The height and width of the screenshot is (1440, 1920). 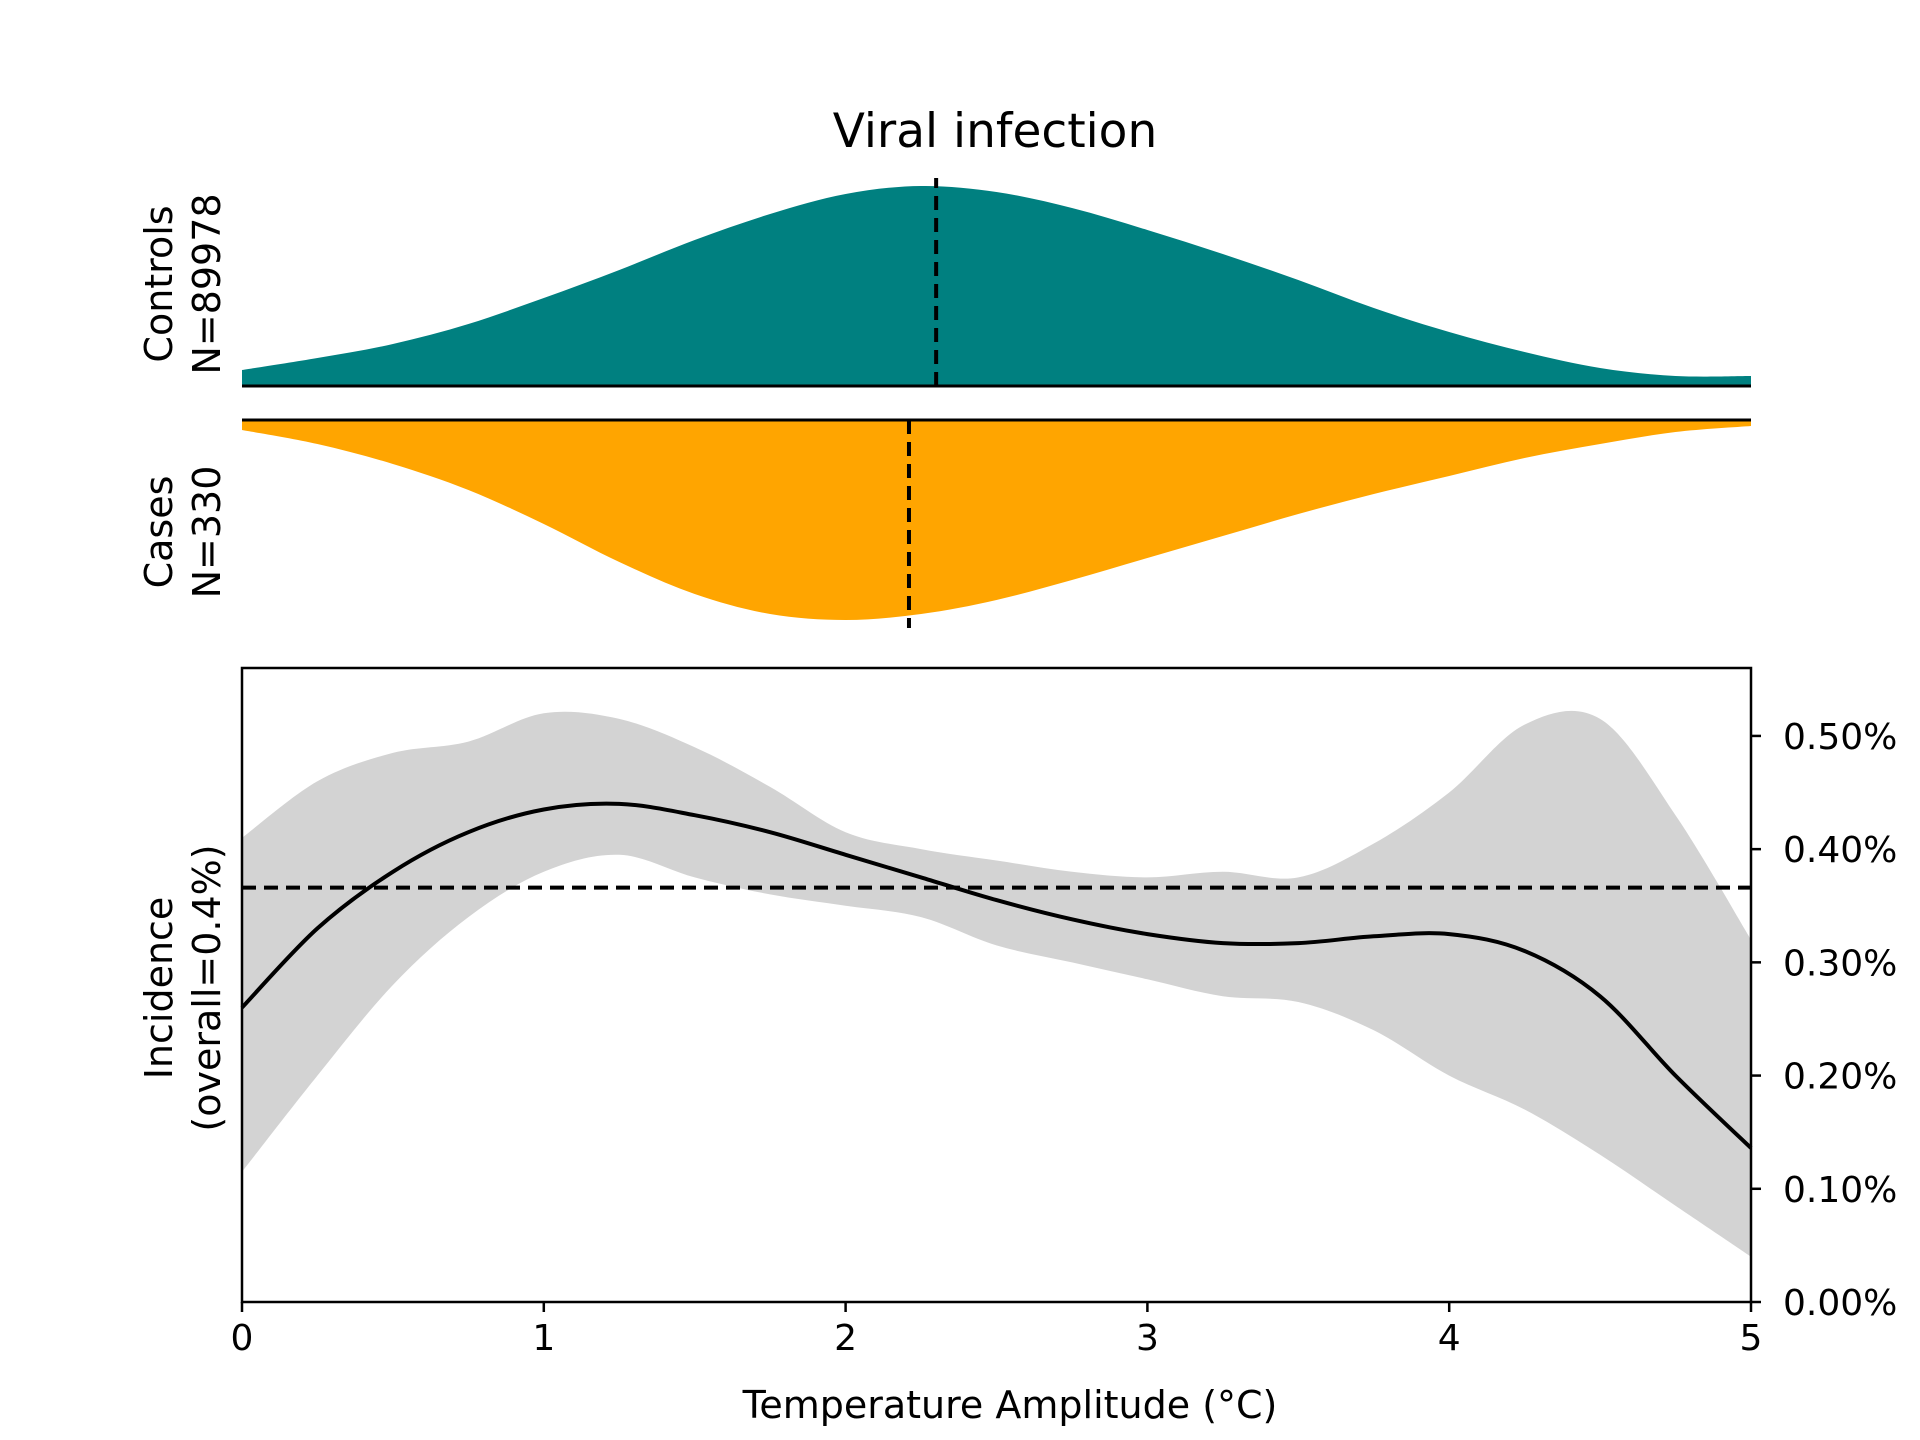 What do you see at coordinates (543, 1338) in the screenshot?
I see `x-tick-label: 1` at bounding box center [543, 1338].